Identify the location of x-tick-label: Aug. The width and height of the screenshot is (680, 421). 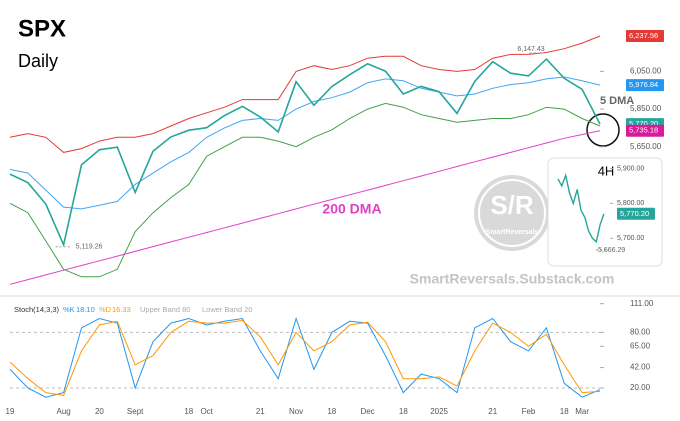
(64, 411).